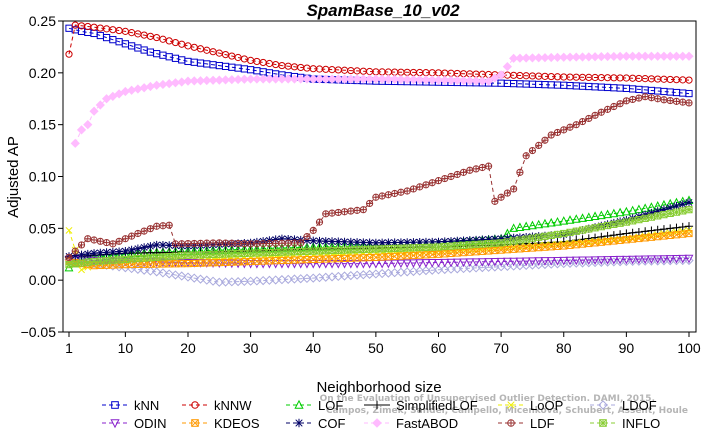  Describe the element at coordinates (379, 261) in the screenshot. I see `series-line-odin` at that location.